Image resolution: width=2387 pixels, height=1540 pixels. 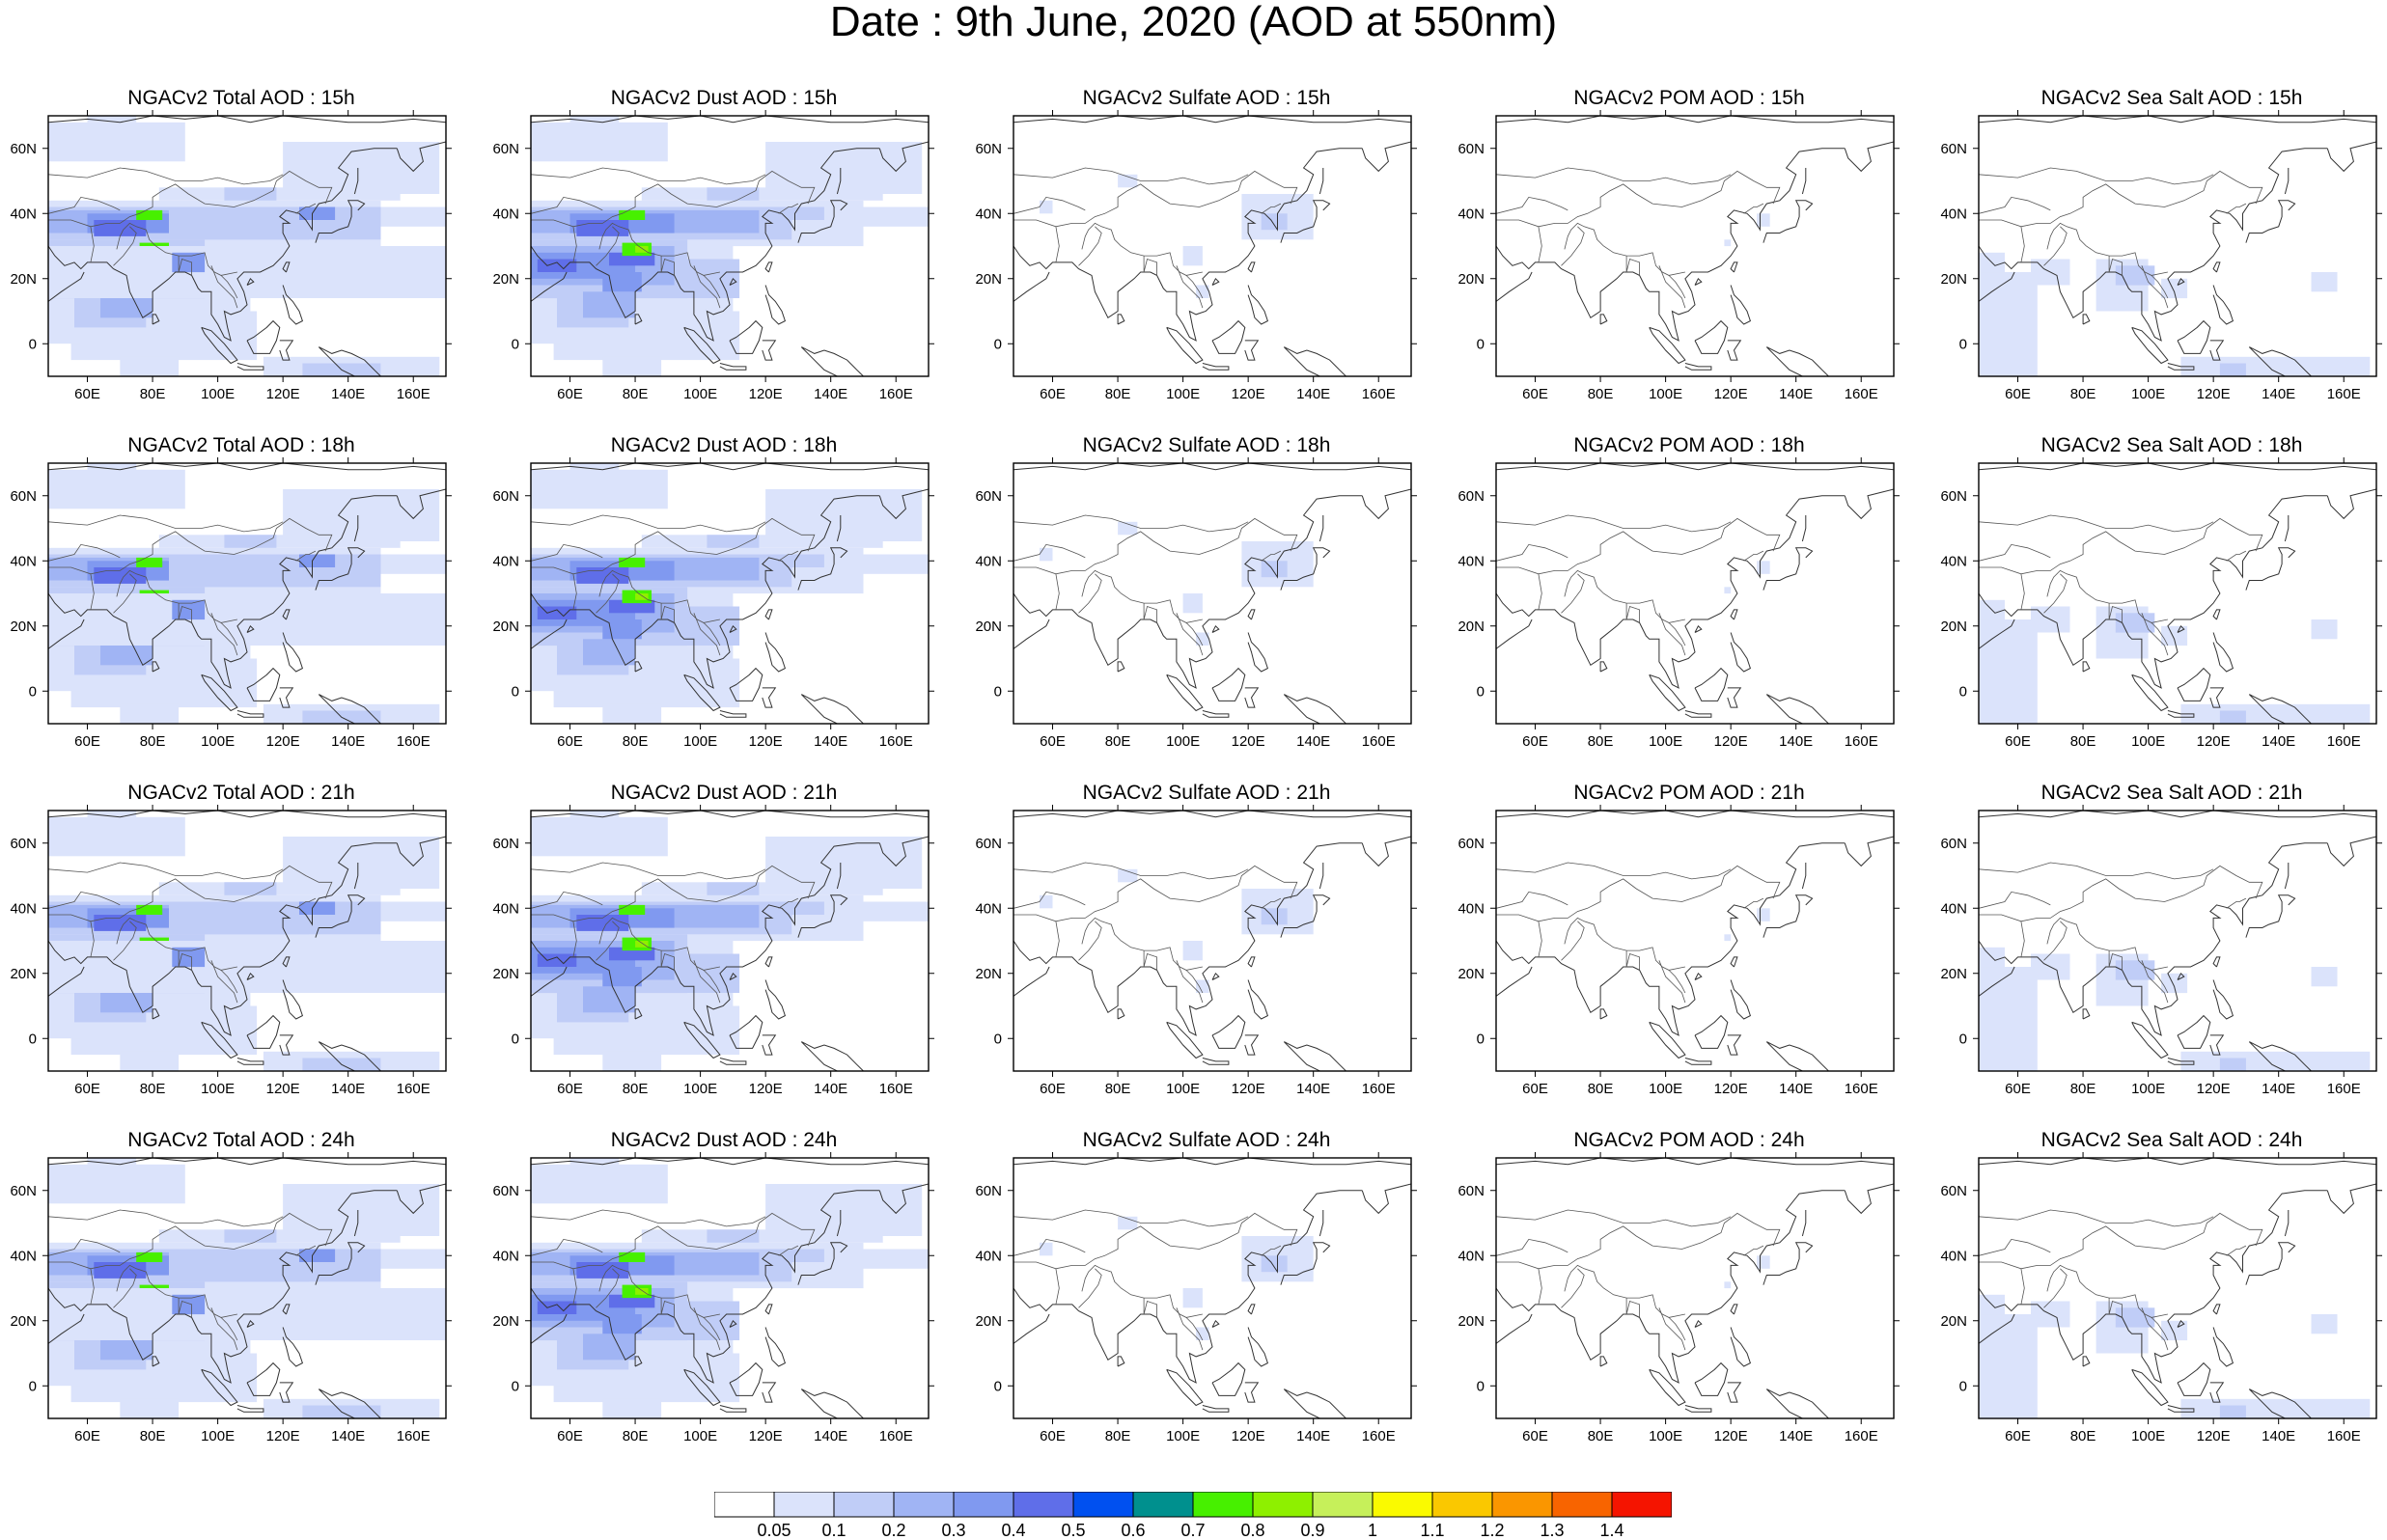 I want to click on lat-tick-label: 20N, so click(x=505, y=974).